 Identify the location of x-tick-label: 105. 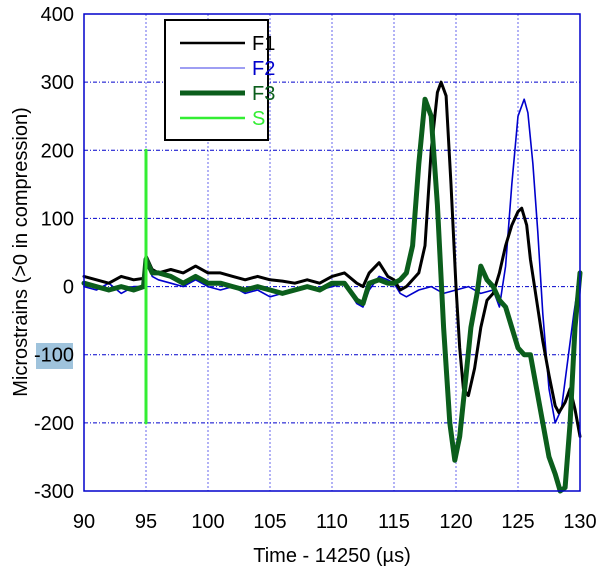
(269, 522).